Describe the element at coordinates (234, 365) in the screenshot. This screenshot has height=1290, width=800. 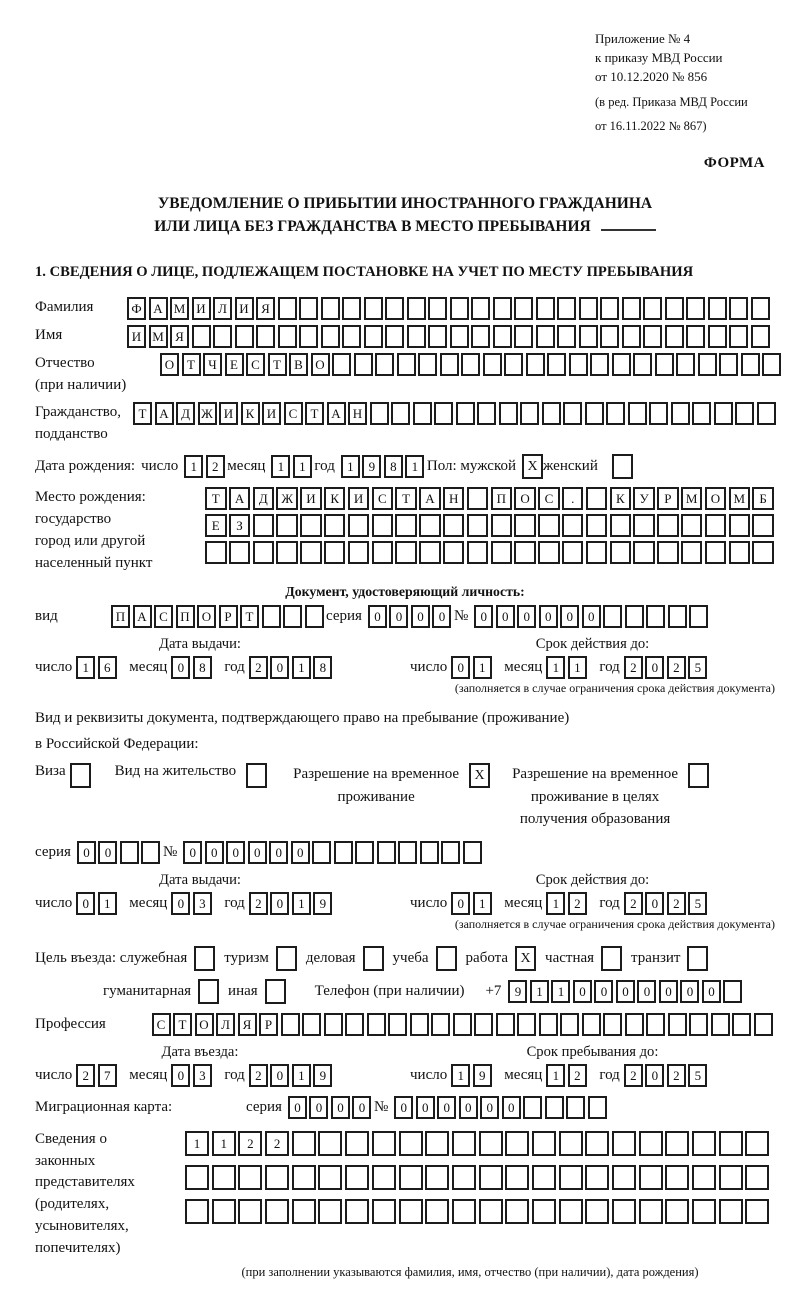
I see `char-cell: Е` at that location.